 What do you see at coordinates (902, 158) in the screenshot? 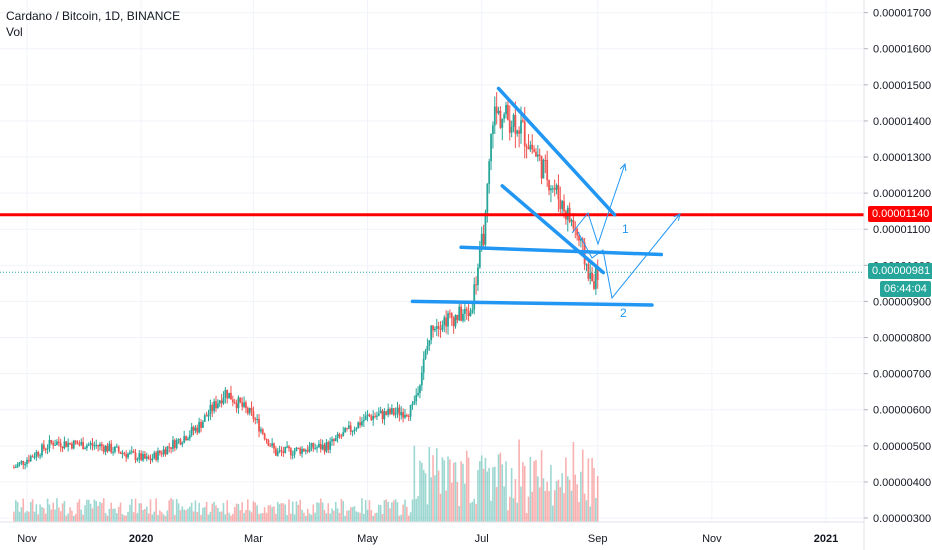
I see `price-tick-label: 0.00001300` at bounding box center [902, 158].